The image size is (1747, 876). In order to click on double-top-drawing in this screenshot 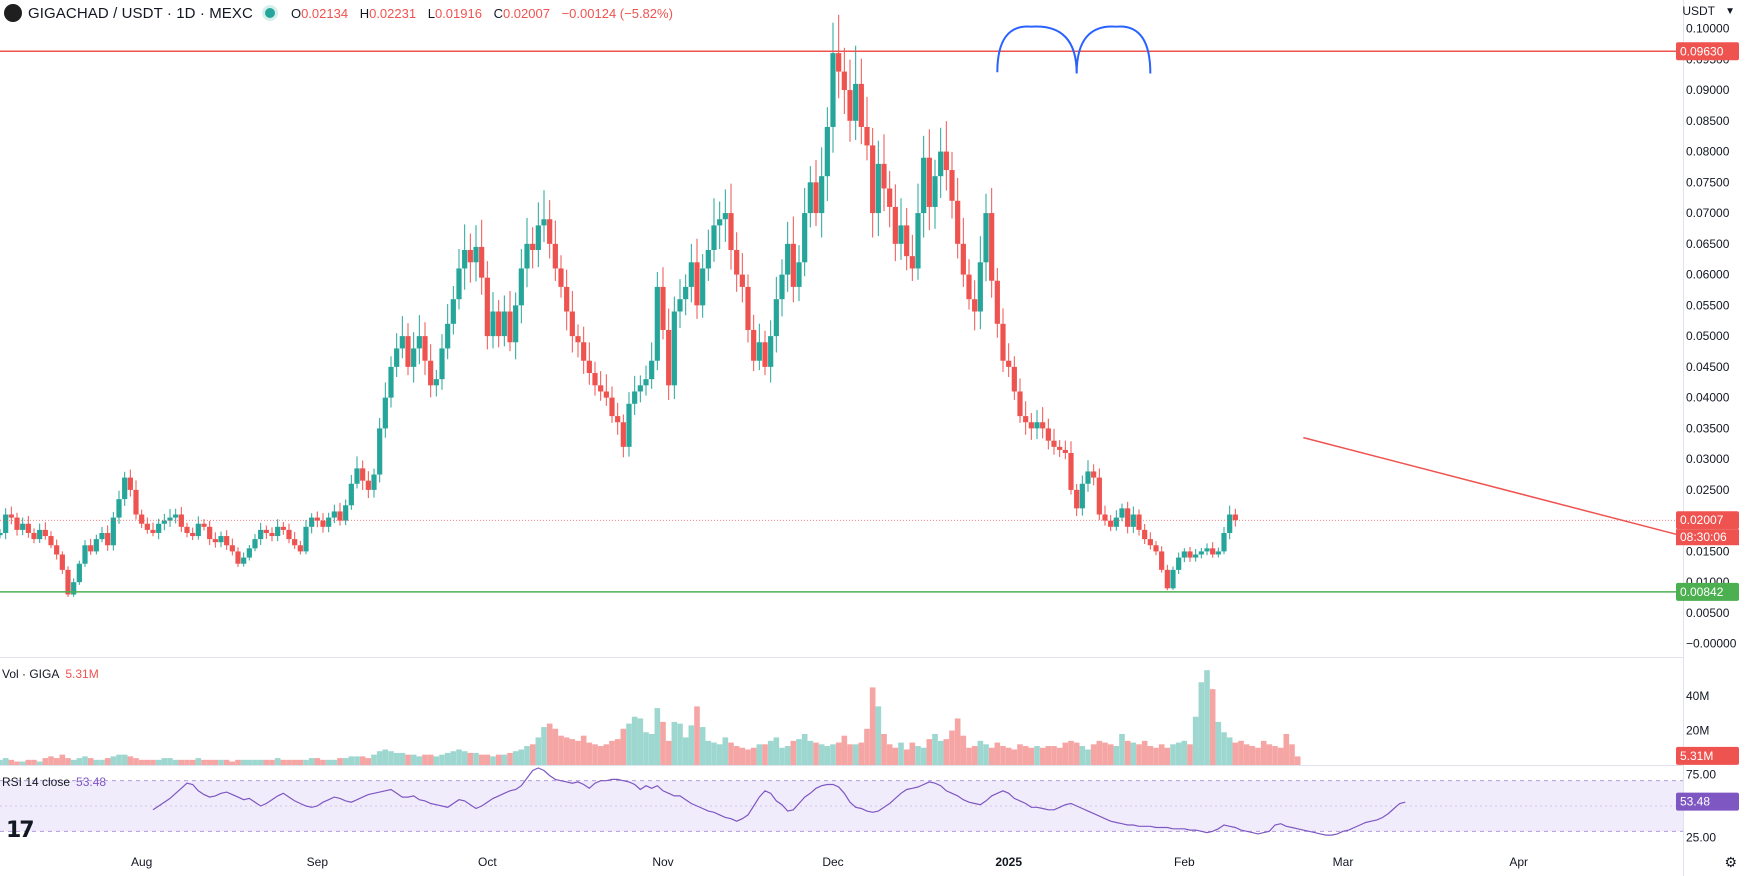, I will do `click(1074, 49)`.